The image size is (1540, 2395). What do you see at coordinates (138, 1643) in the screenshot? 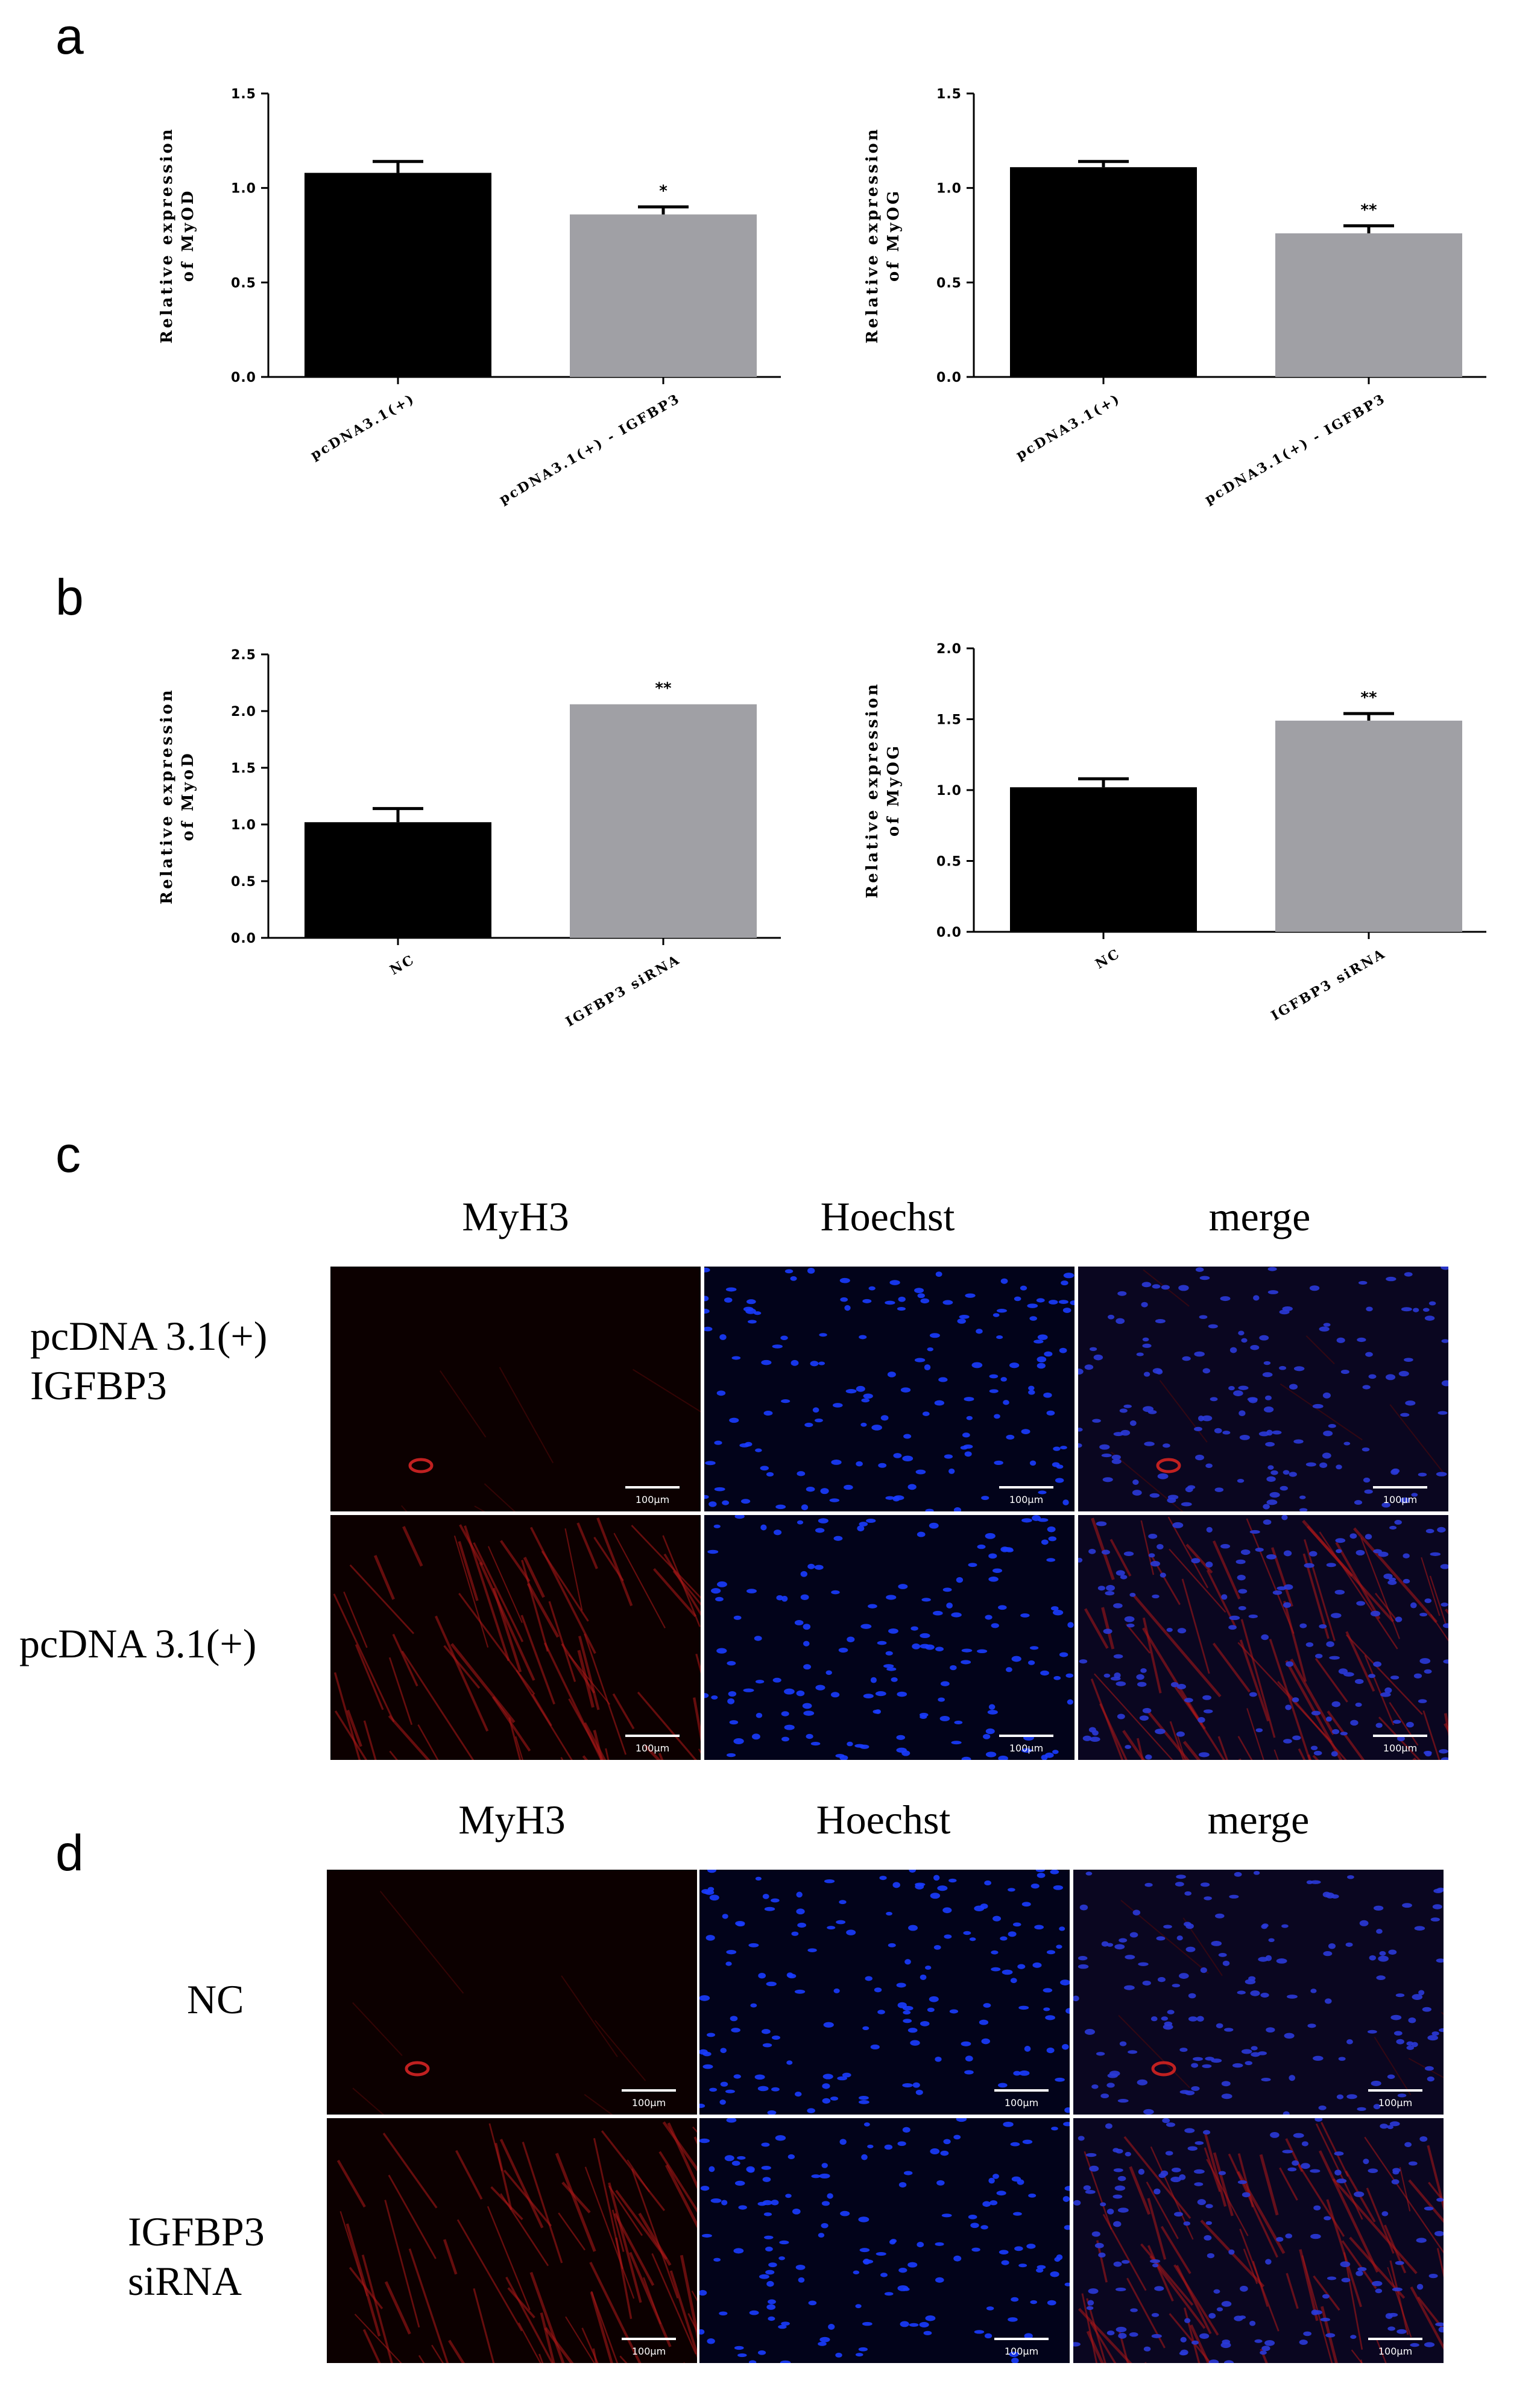
I see `row-label-pcdna: pcDNA 3.1(+)` at bounding box center [138, 1643].